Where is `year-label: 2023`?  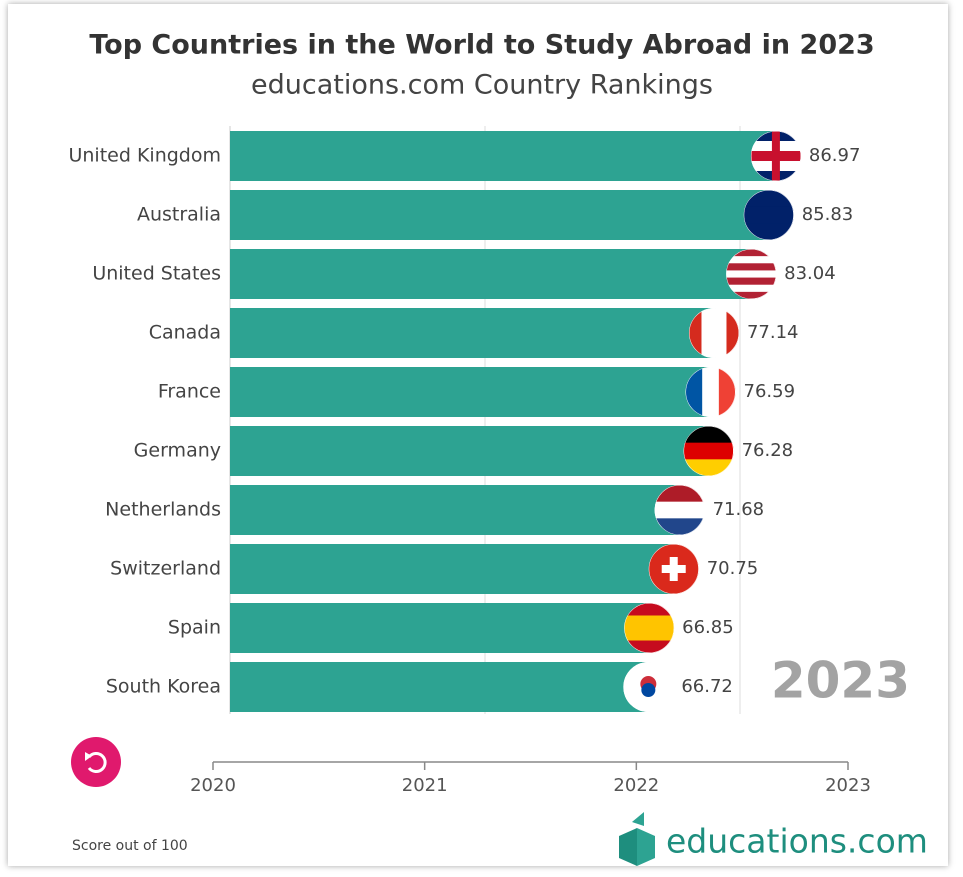
year-label: 2023 is located at coordinates (840, 681).